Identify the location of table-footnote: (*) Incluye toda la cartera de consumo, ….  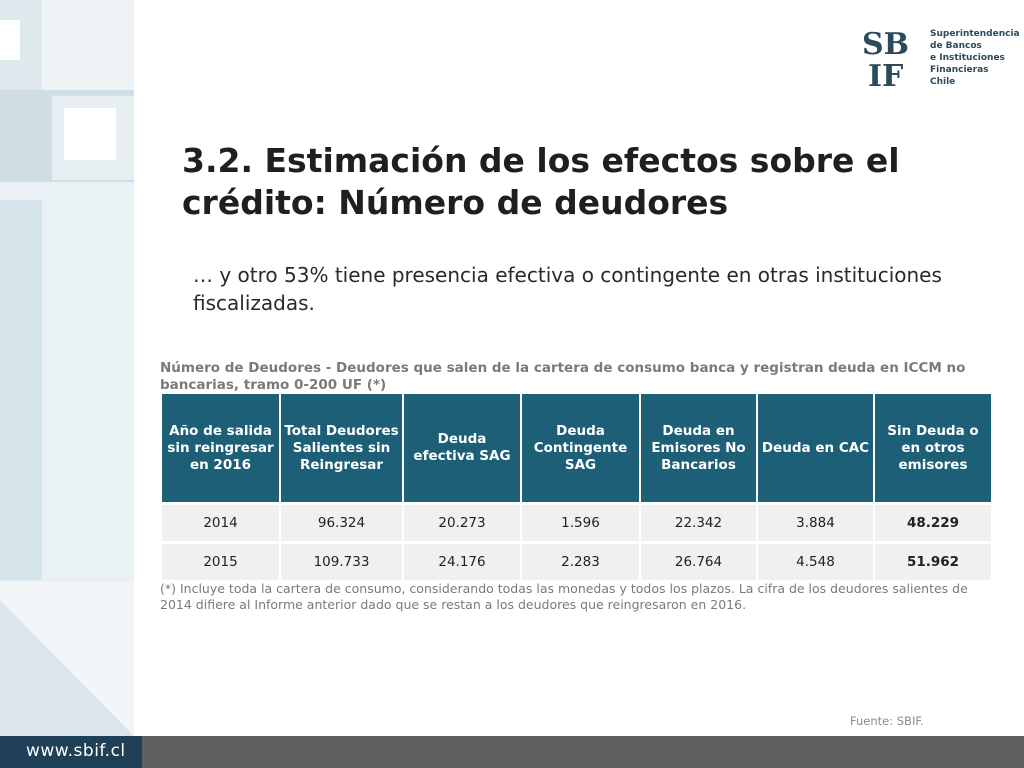
(564, 596).